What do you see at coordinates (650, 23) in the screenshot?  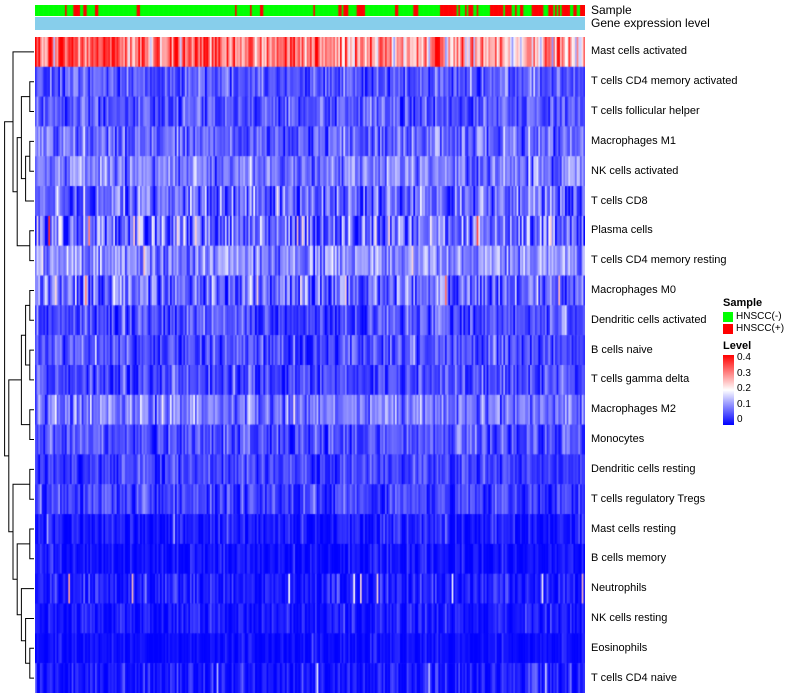 I see `gene-expression-label: Gene expression level` at bounding box center [650, 23].